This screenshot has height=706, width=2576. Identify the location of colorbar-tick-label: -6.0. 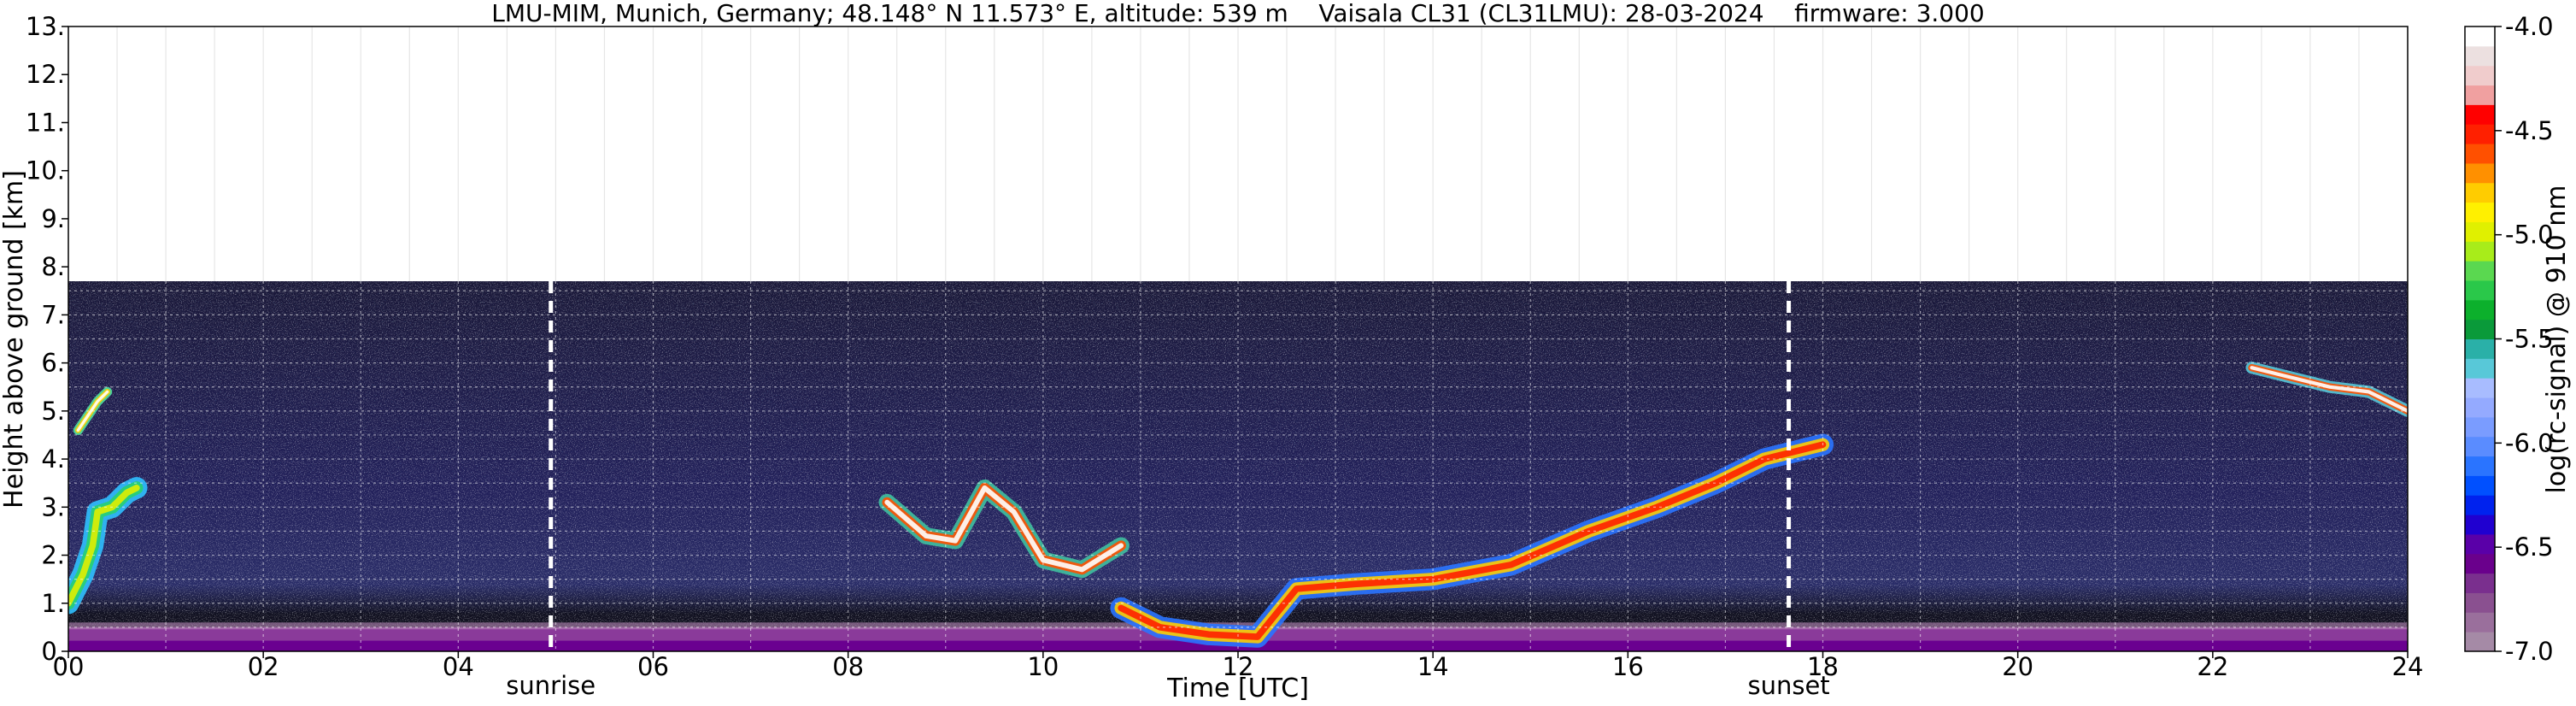
(2529, 442).